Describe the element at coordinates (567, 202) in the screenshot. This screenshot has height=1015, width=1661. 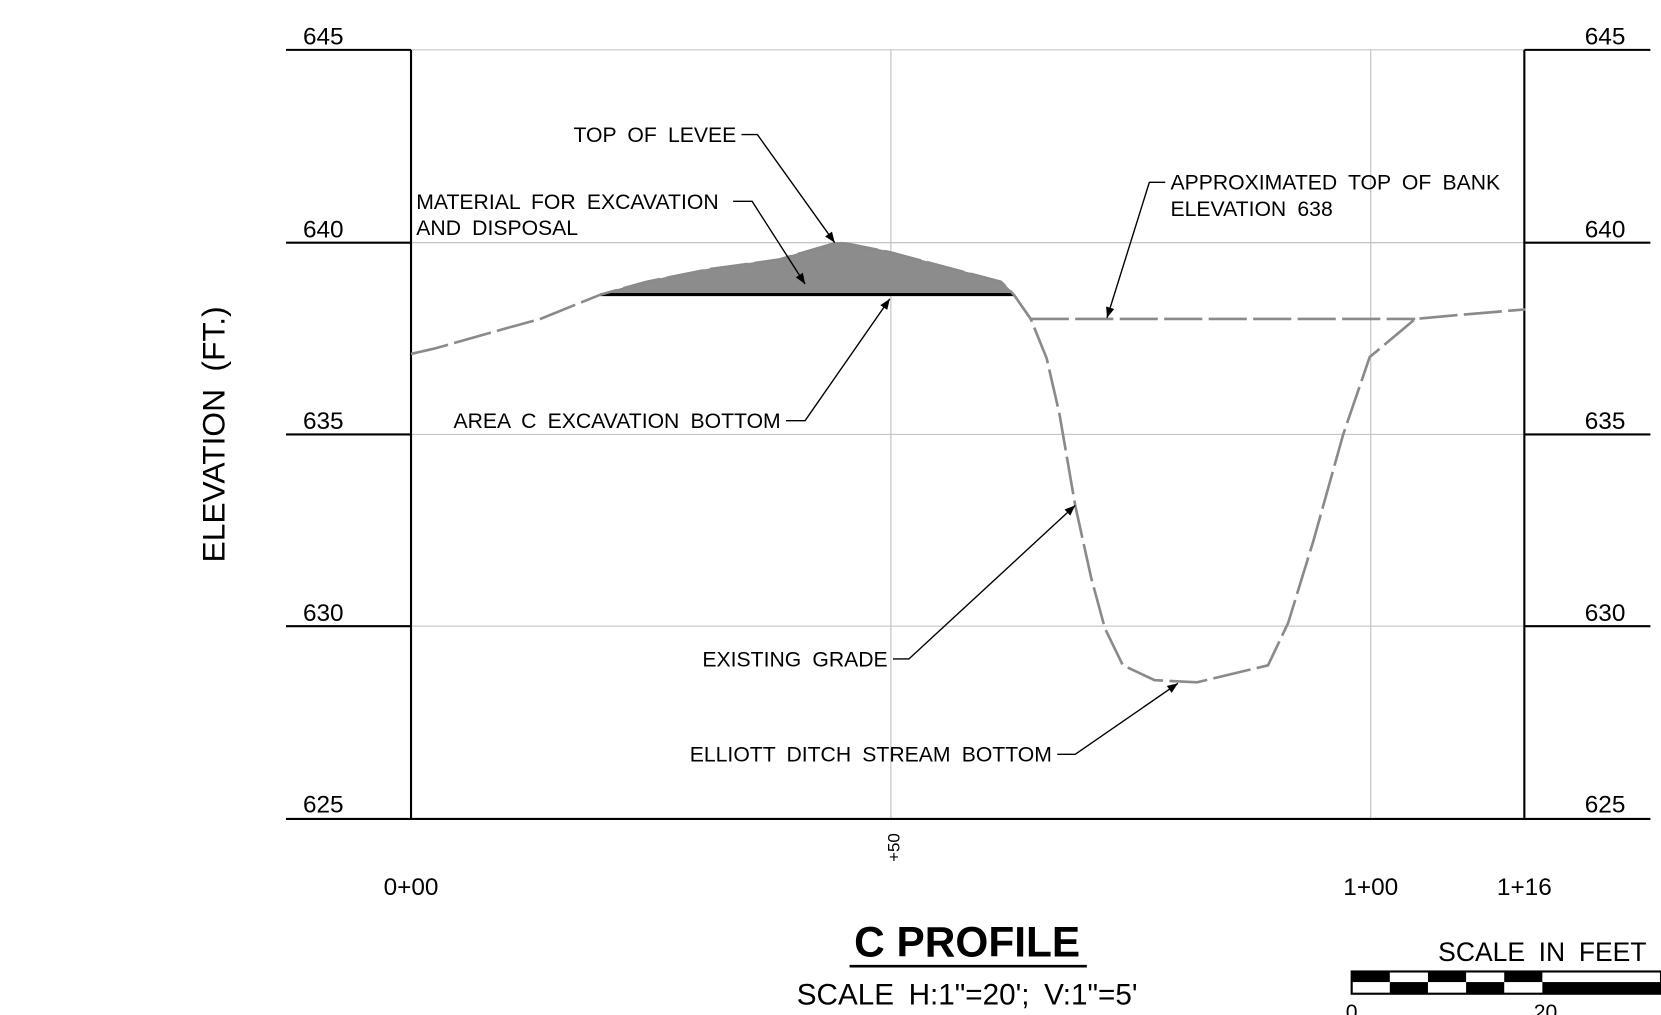
I see `annotation: MATERIAL FOR EXCAVATION` at that location.